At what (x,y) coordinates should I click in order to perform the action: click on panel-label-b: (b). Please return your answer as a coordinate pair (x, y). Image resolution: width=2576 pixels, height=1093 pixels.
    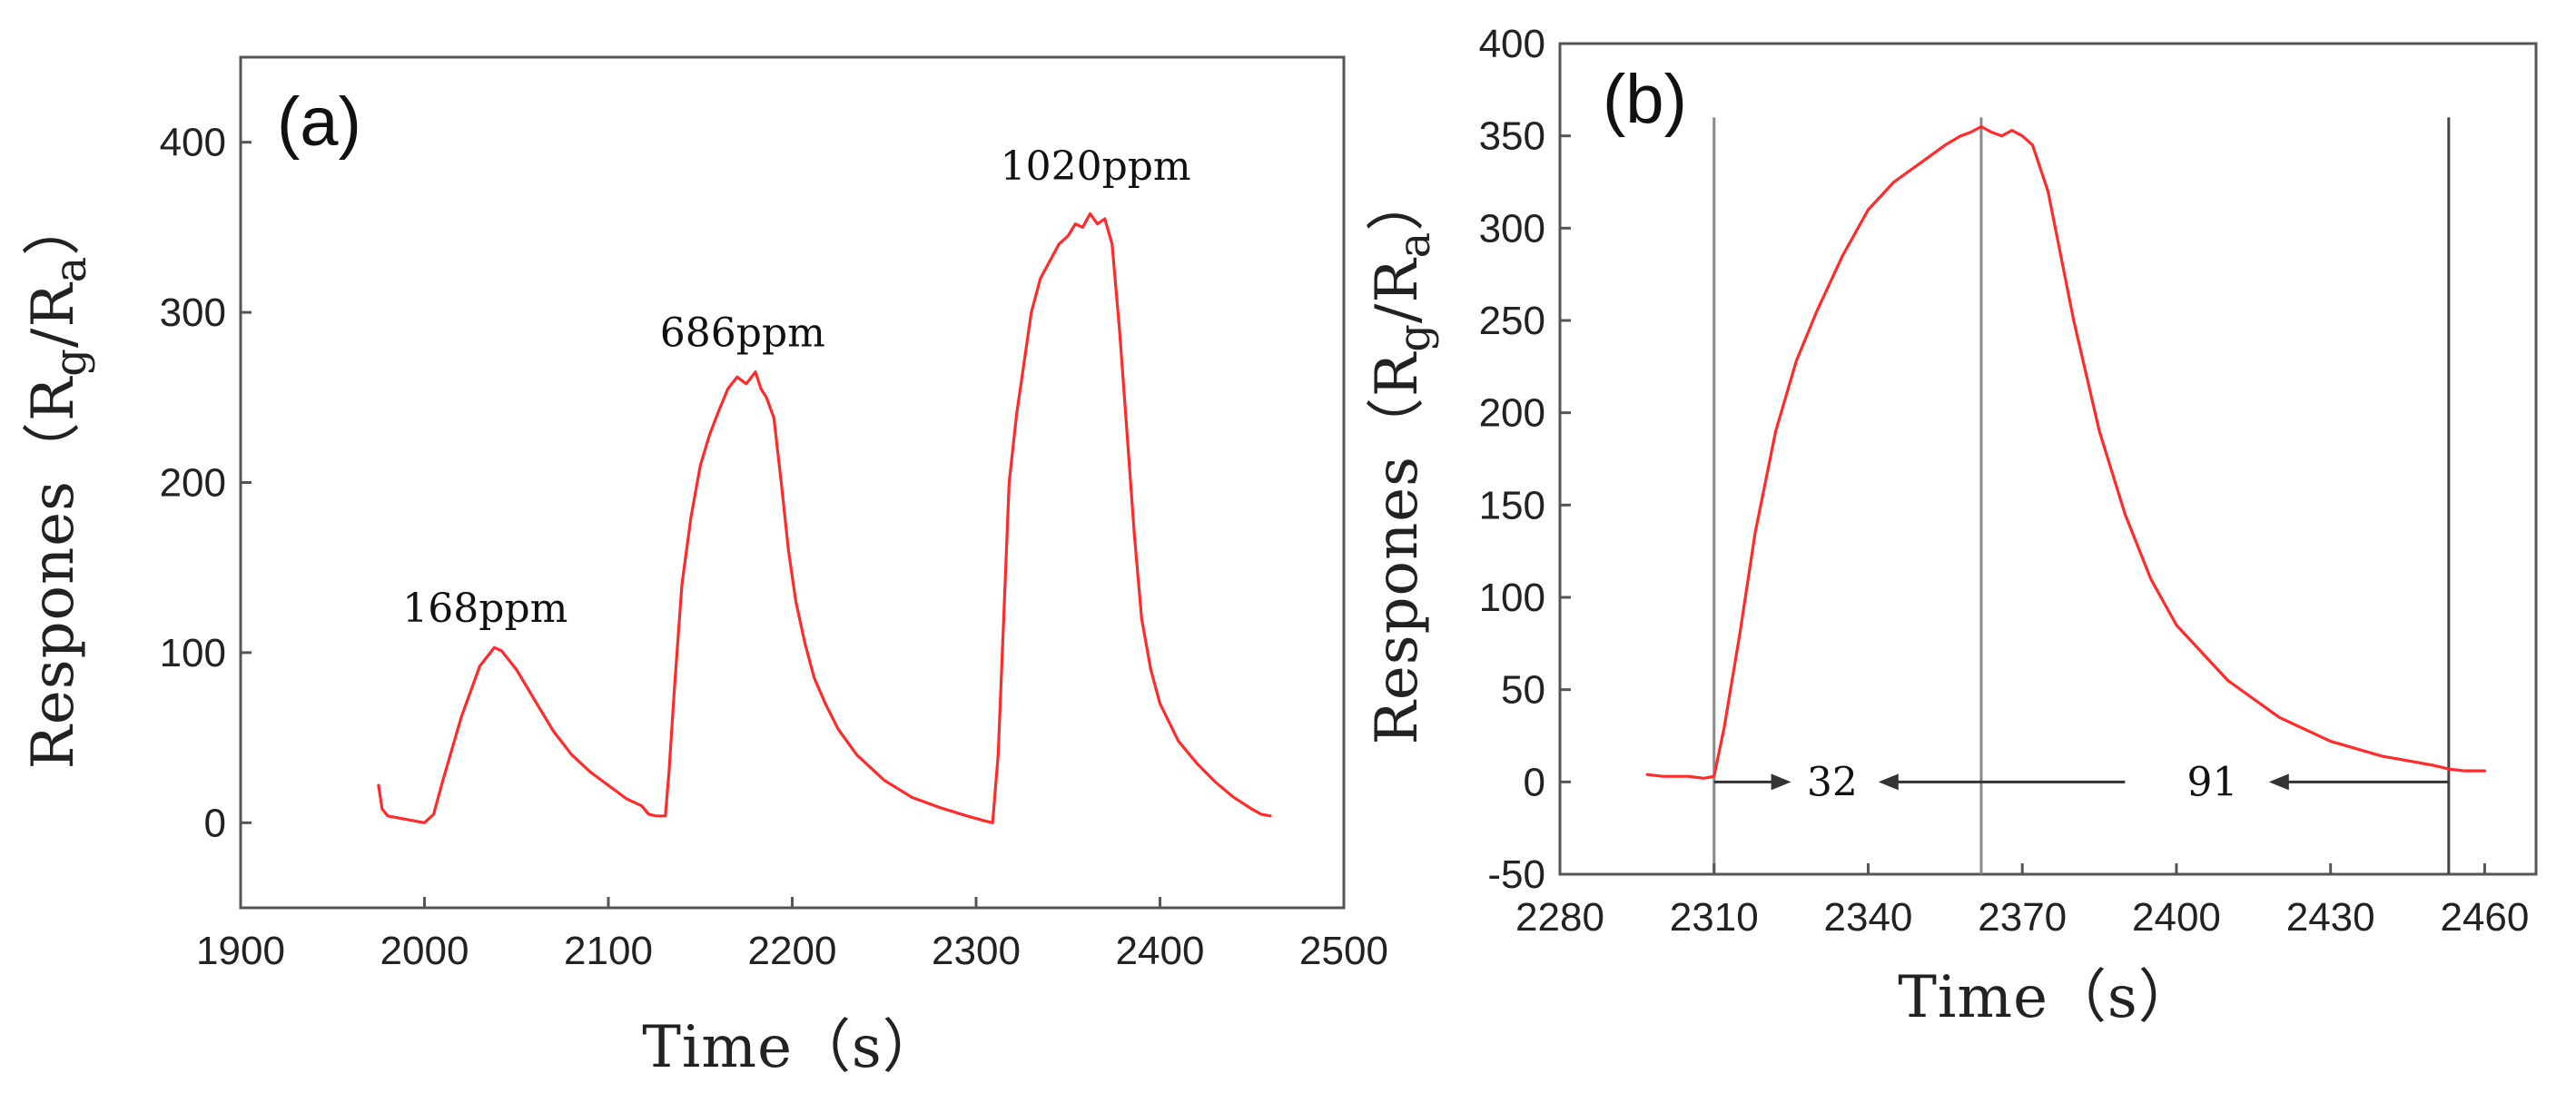
    Looking at the image, I should click on (1645, 99).